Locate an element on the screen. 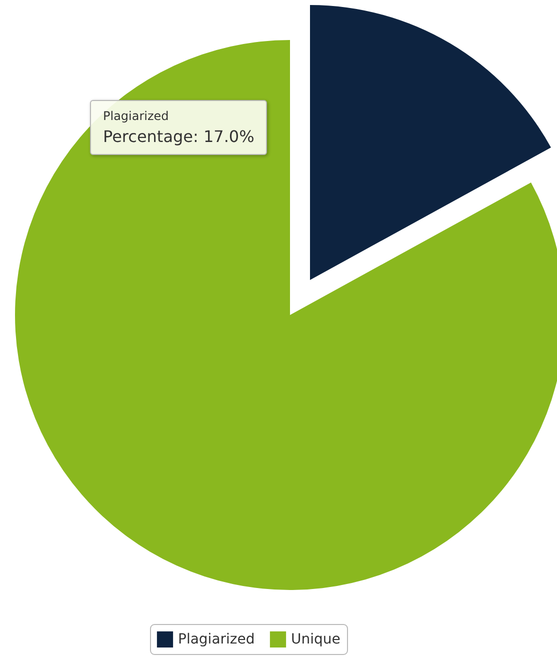 The width and height of the screenshot is (557, 664). legend-label: Plagiarized is located at coordinates (216, 639).